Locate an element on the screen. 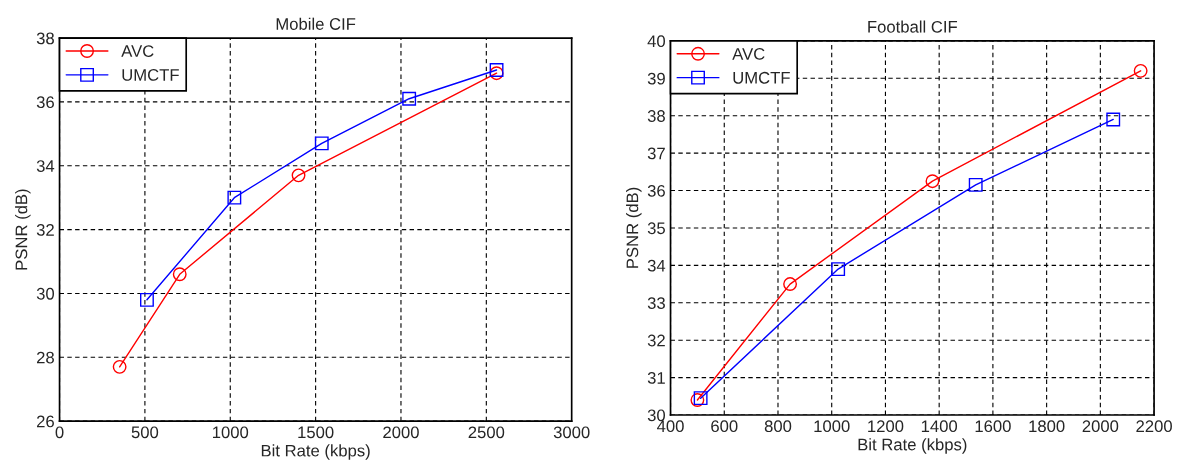  x-tick-label: 1500 is located at coordinates (316, 432).